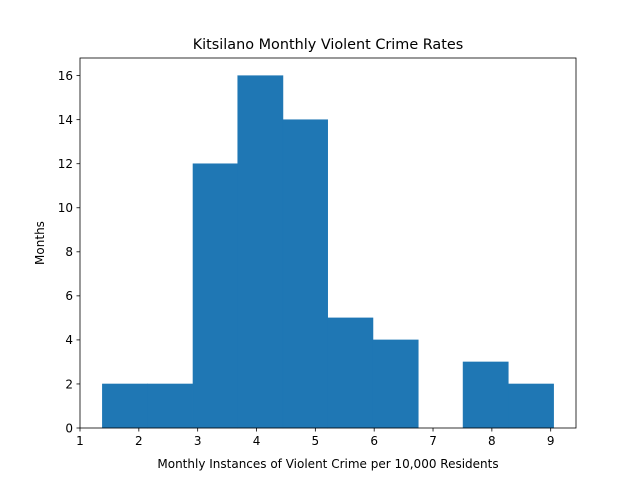 This screenshot has width=640, height=480. What do you see at coordinates (80, 441) in the screenshot?
I see `x-tick-label: 1` at bounding box center [80, 441].